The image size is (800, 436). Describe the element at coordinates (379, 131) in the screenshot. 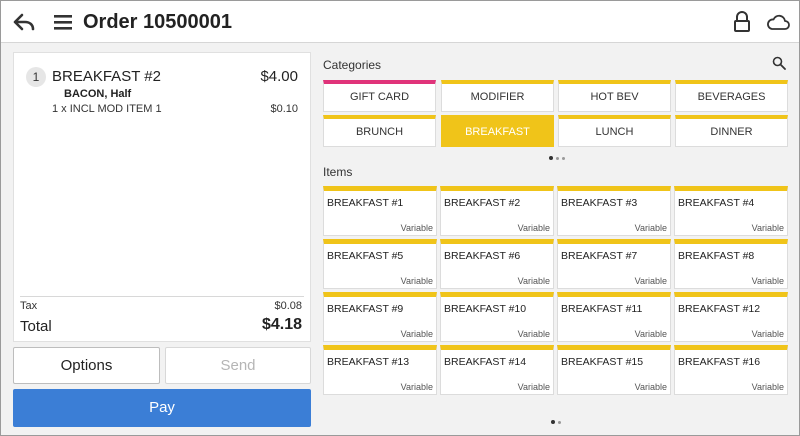

I see `category-brunch: BRUNCH` at that location.